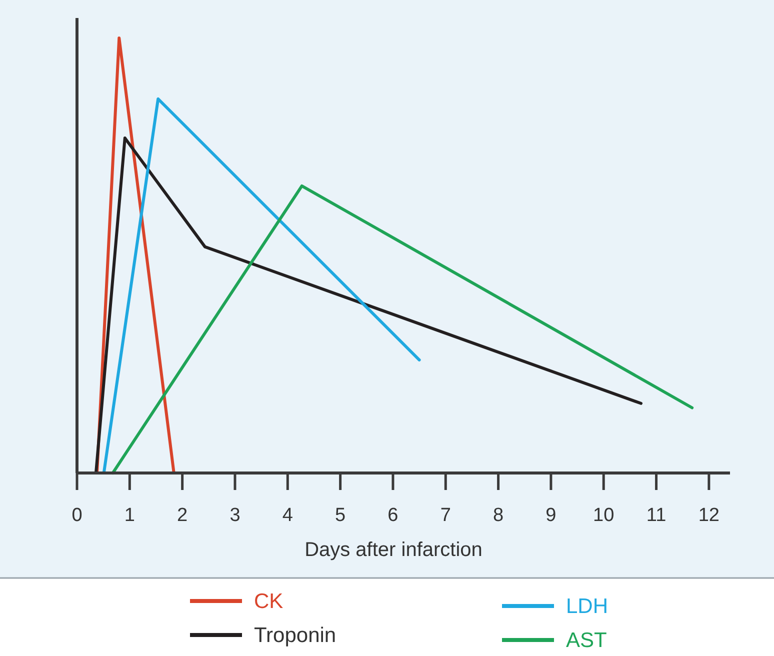 The width and height of the screenshot is (774, 656). I want to click on x-tick-label: 0, so click(77, 515).